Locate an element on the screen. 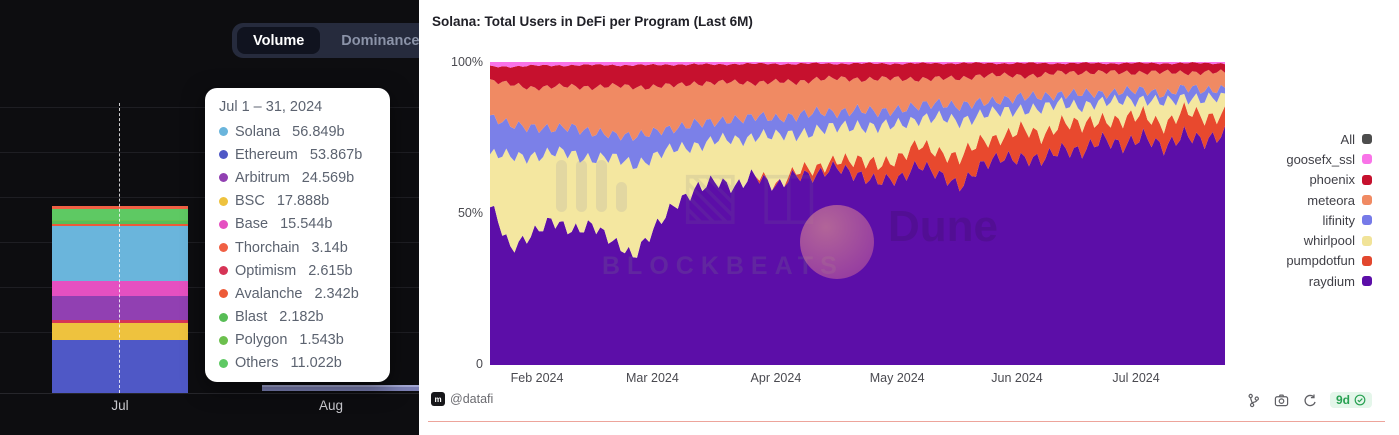 This screenshot has width=1399, height=435. y-tick-0: 0 is located at coordinates (479, 364).